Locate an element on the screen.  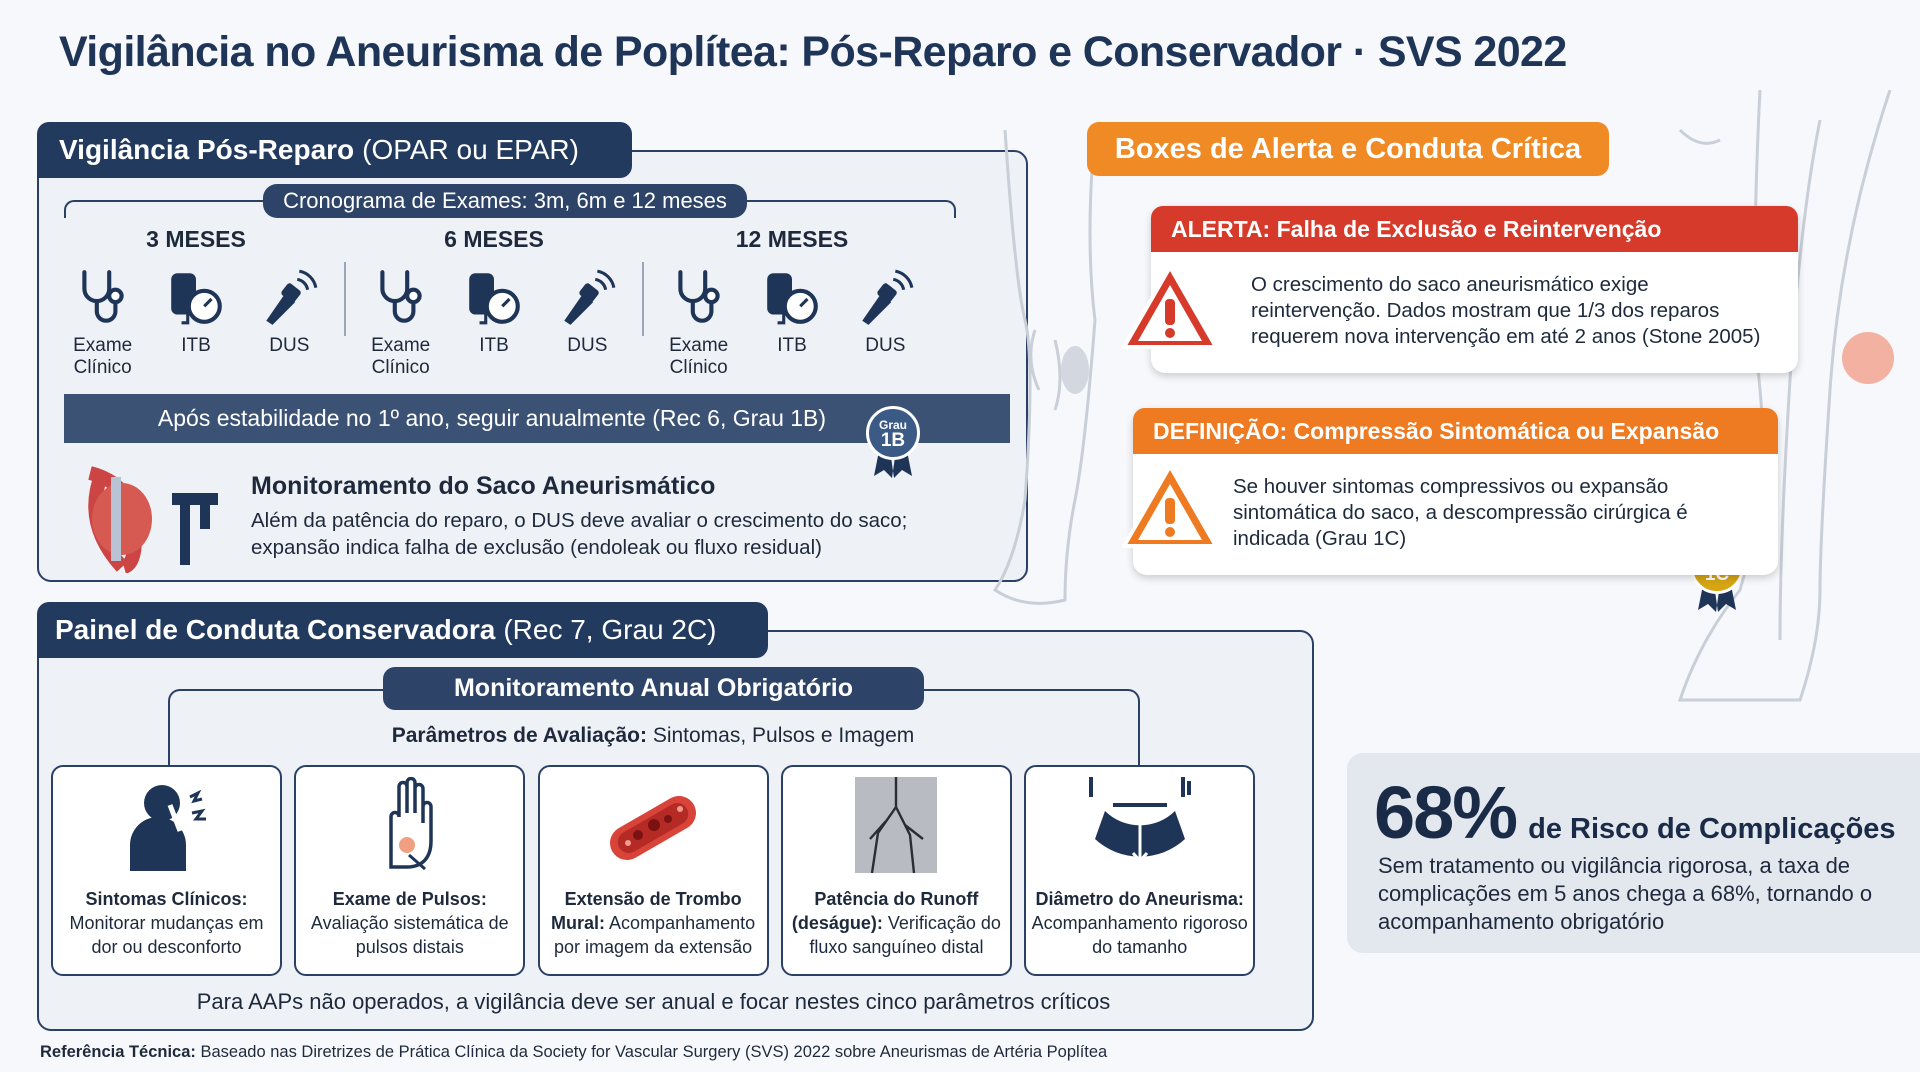
risk-label: de Risco de Complicações is located at coordinates (1712, 829).